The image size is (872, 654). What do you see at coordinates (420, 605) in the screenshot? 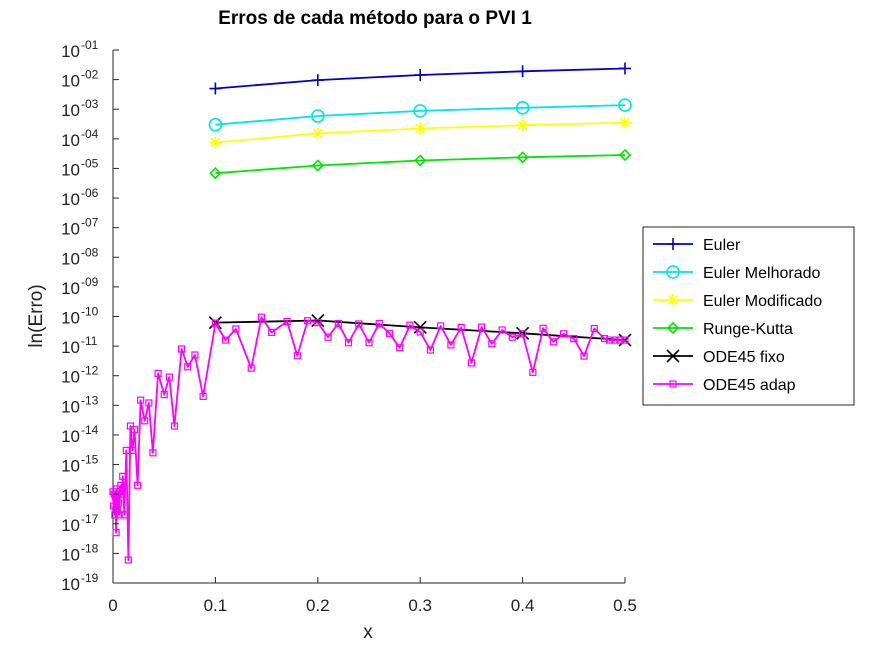
I see `x-tick-label: 0.3` at bounding box center [420, 605].